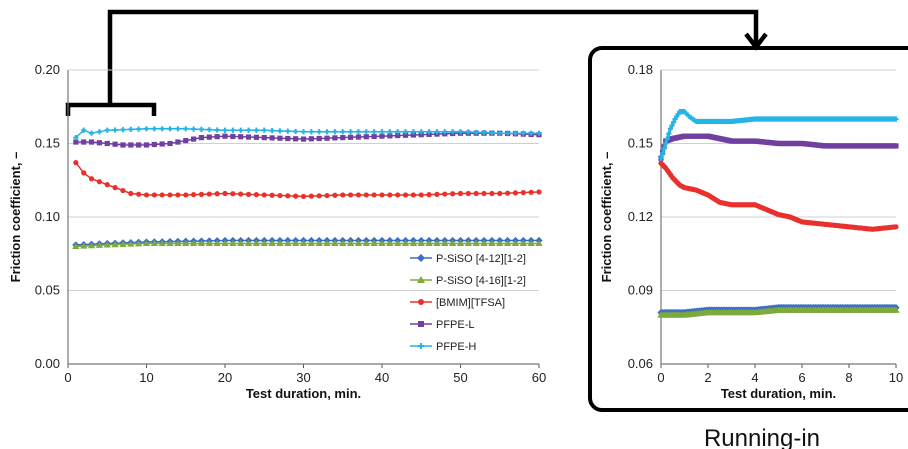 The height and width of the screenshot is (449, 908). I want to click on legend-entry: PFPE-L, so click(455, 325).